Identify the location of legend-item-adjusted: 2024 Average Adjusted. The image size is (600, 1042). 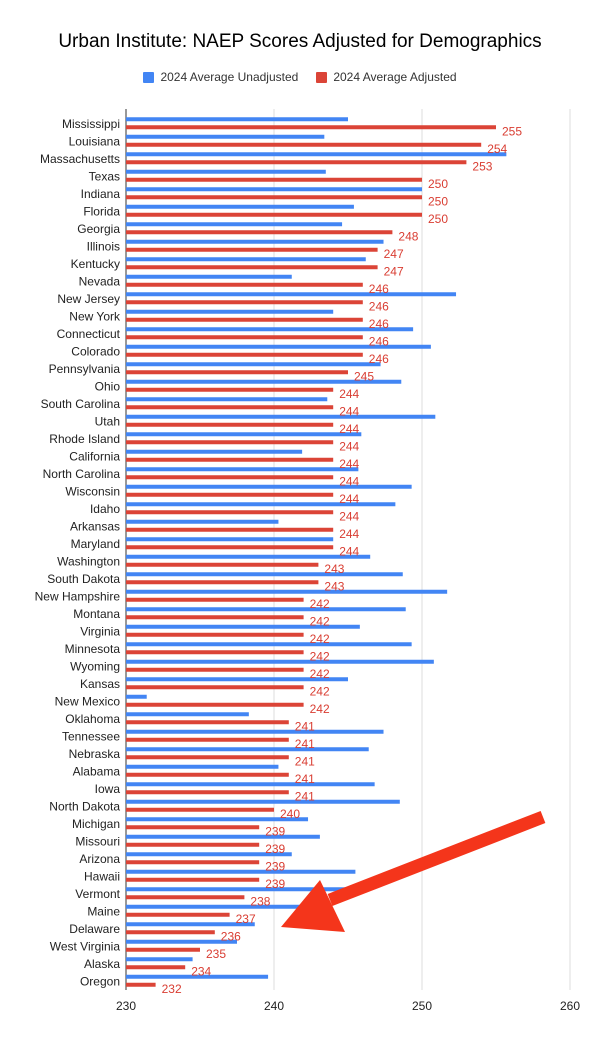
(386, 77).